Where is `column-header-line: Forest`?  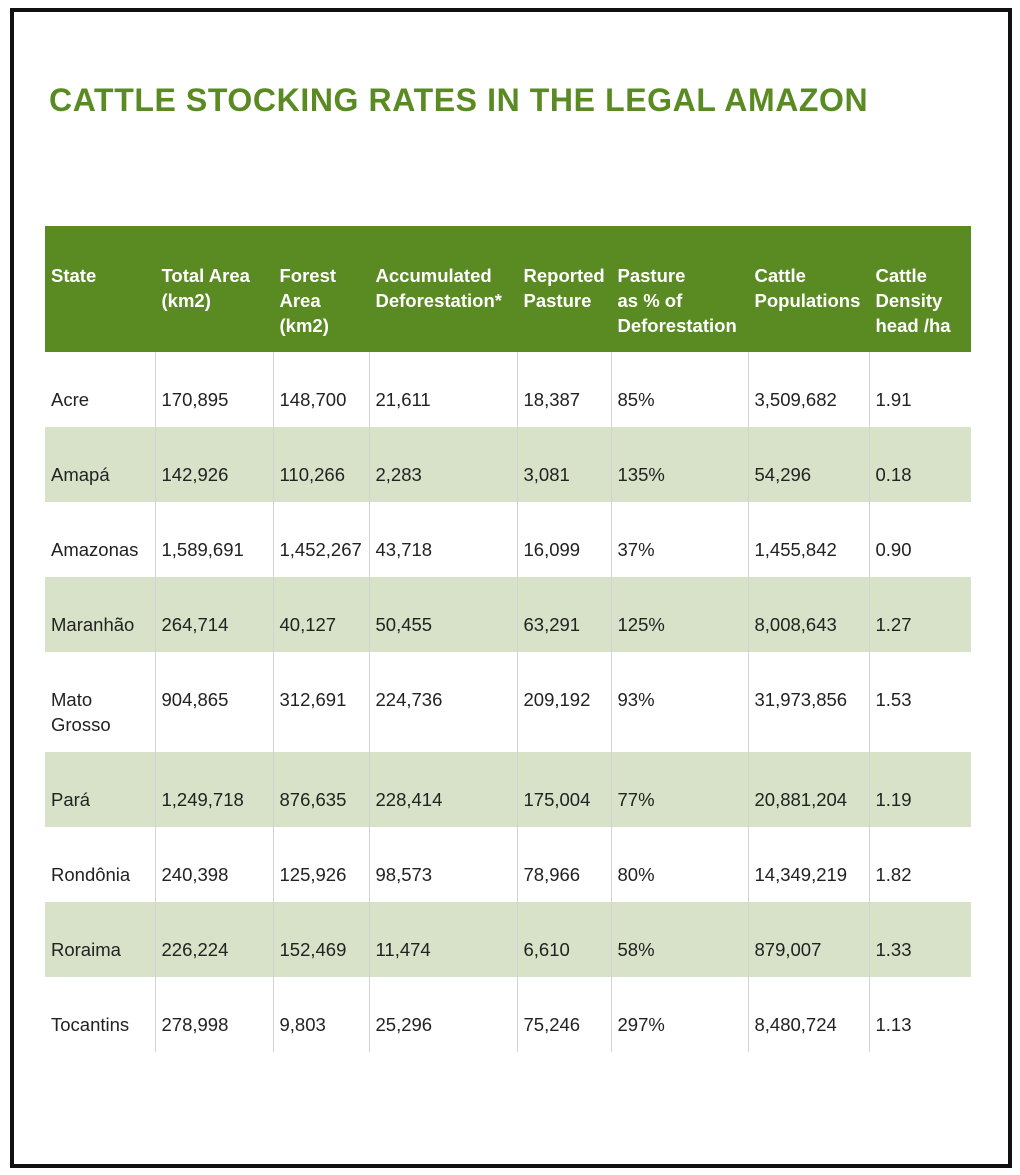
column-header-line: Forest is located at coordinates (308, 275).